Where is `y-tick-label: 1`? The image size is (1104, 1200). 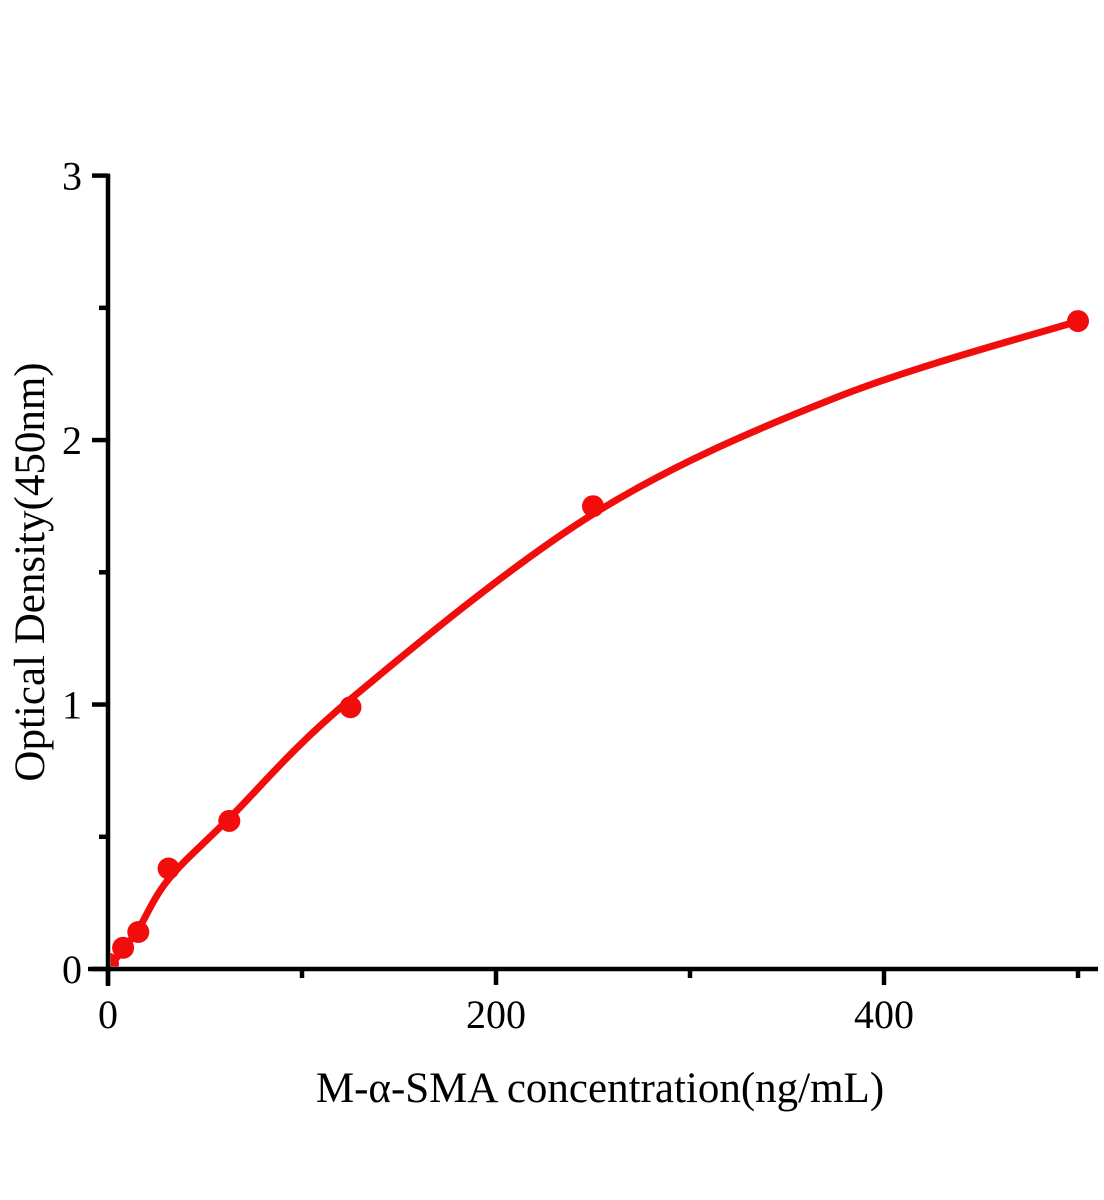
y-tick-label: 1 is located at coordinates (72, 705).